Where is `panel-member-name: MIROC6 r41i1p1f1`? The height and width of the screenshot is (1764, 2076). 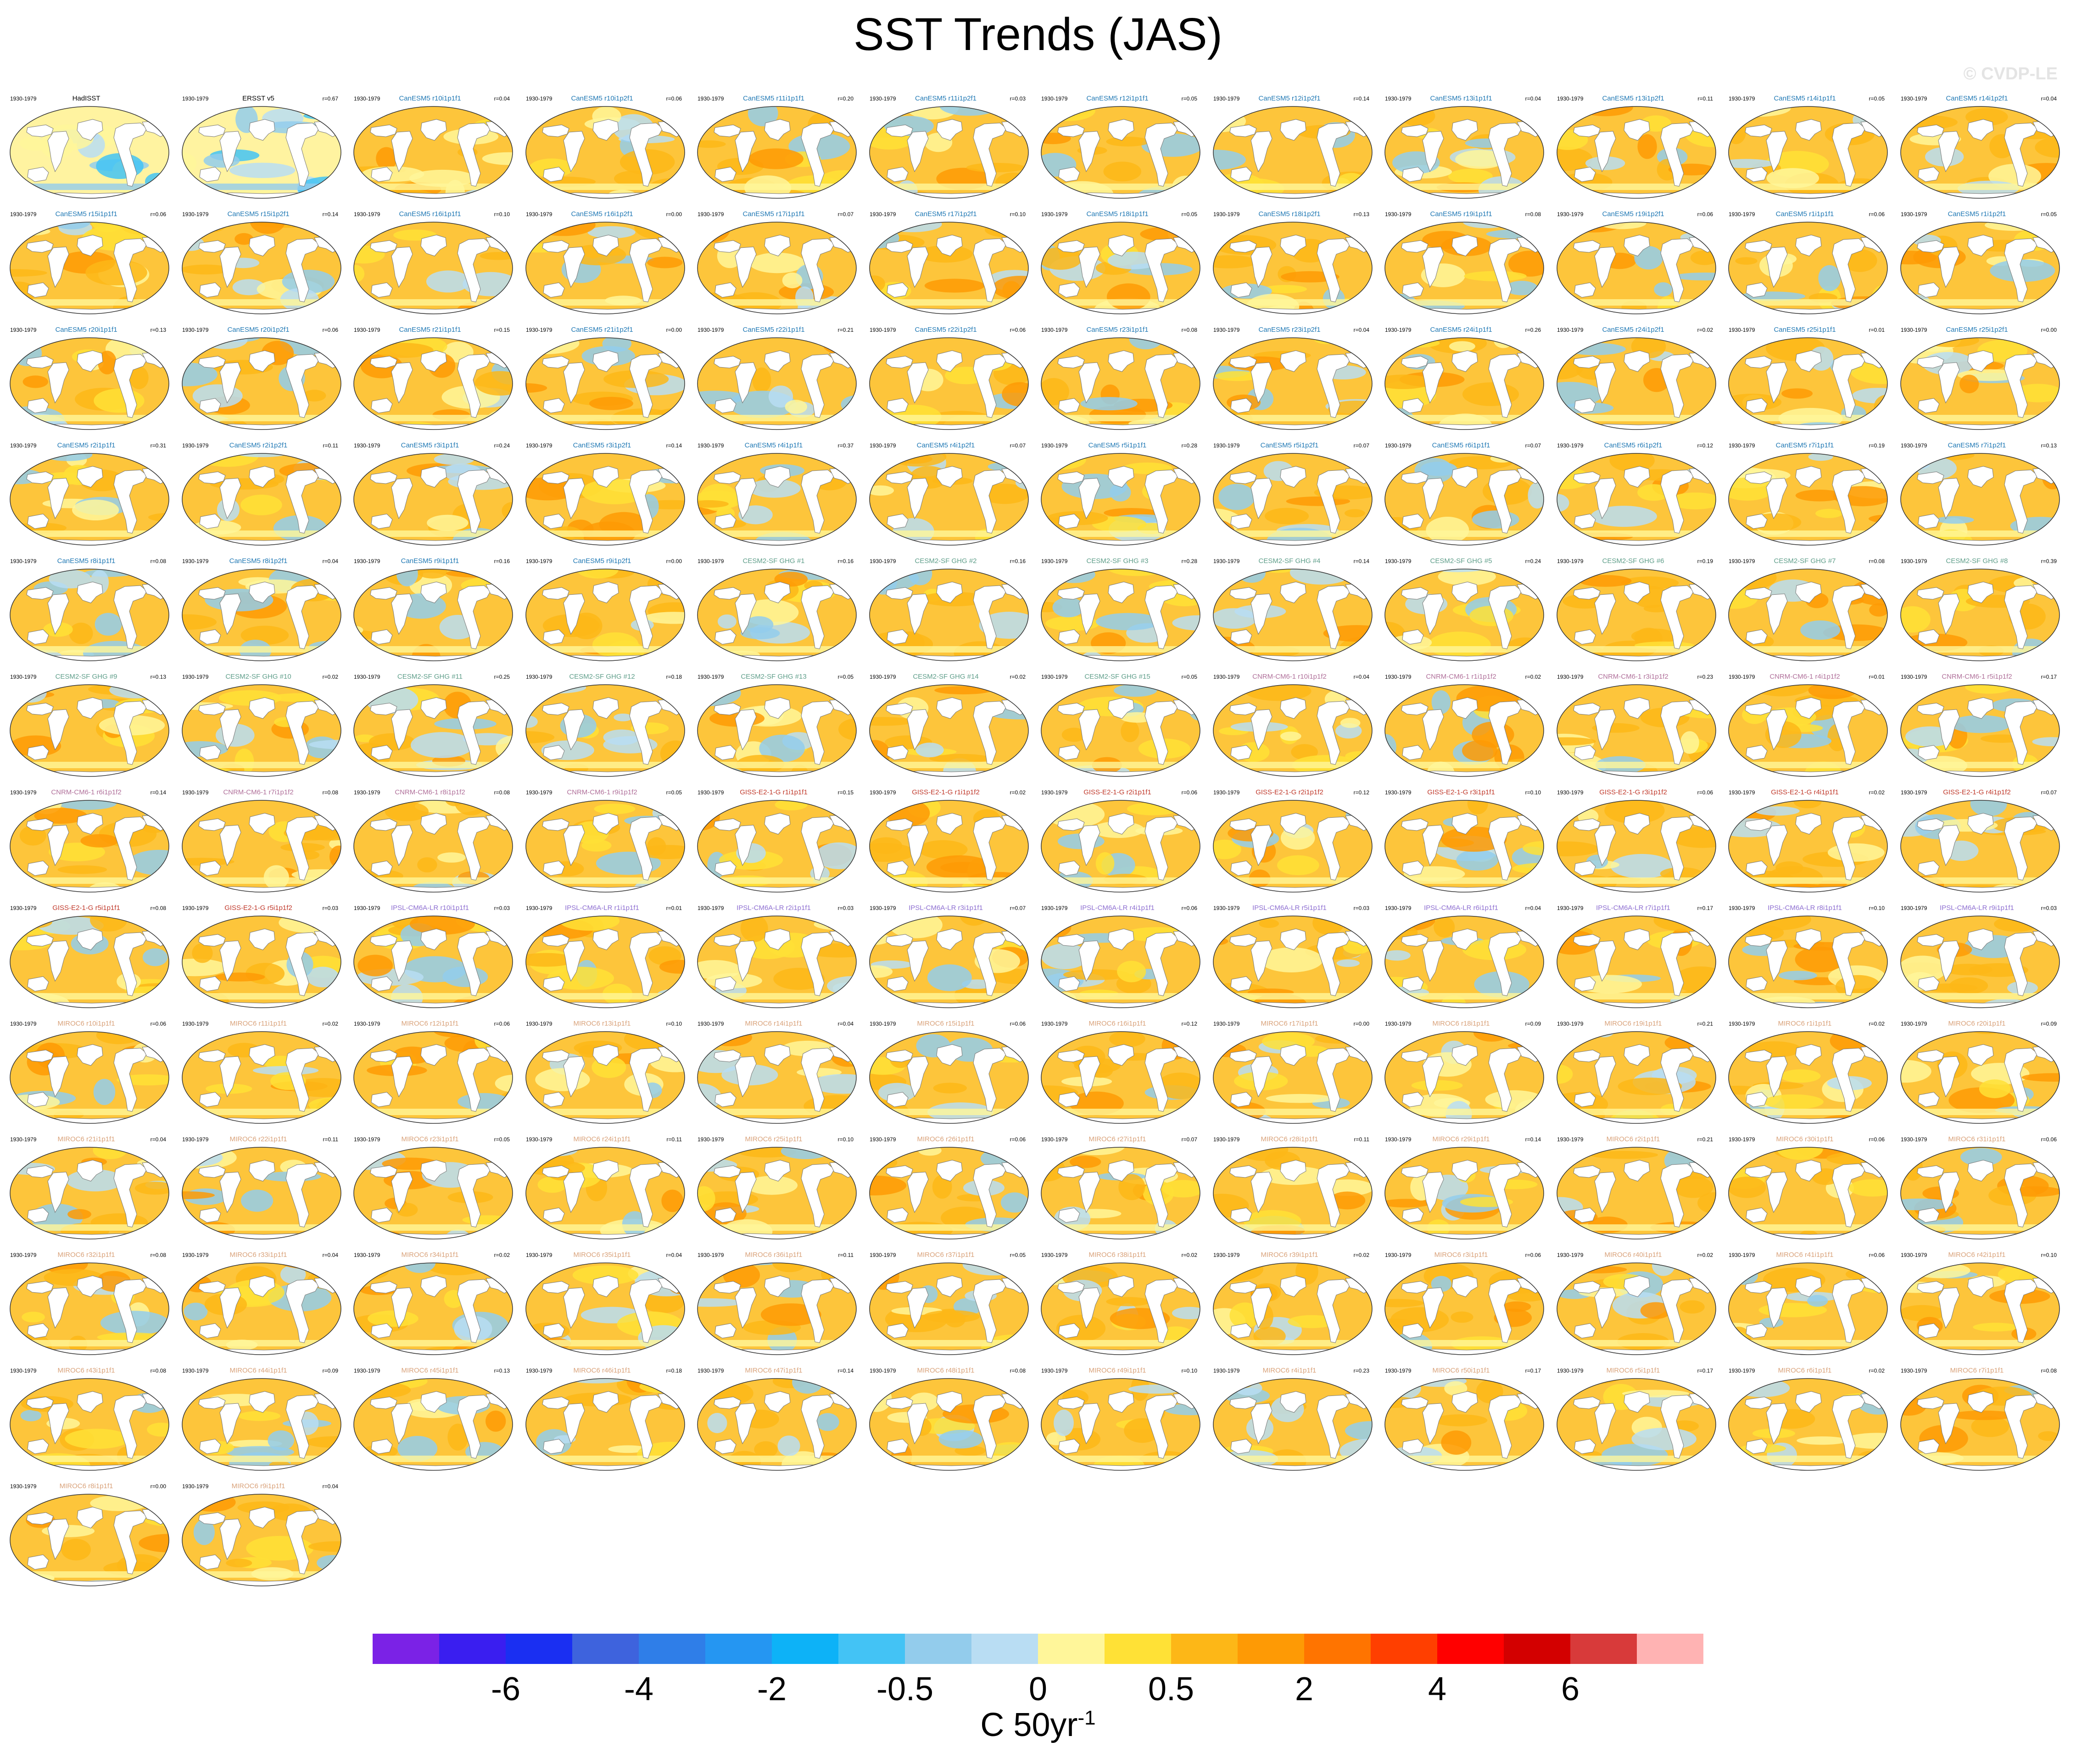 panel-member-name: MIROC6 r41i1p1f1 is located at coordinates (1805, 1255).